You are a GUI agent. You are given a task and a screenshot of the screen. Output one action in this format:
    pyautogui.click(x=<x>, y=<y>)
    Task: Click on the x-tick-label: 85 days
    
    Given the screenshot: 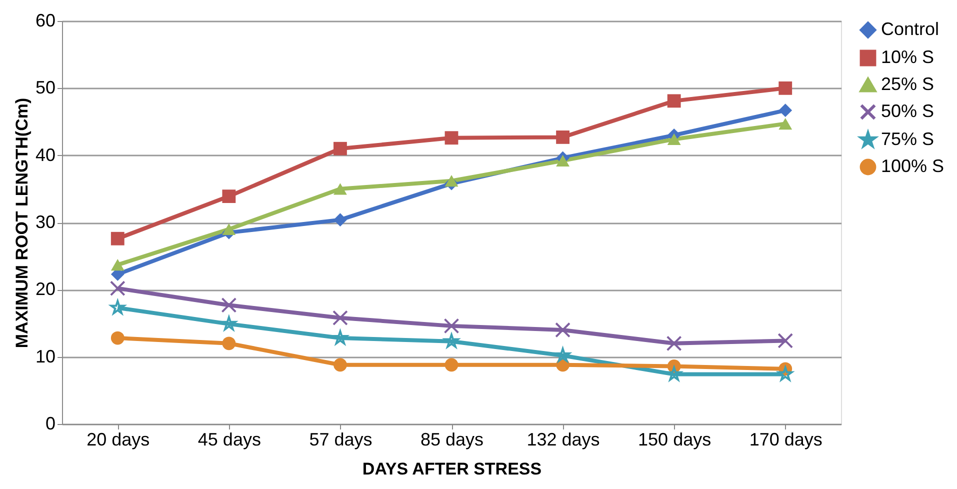 What is the action you would take?
    pyautogui.click(x=452, y=440)
    